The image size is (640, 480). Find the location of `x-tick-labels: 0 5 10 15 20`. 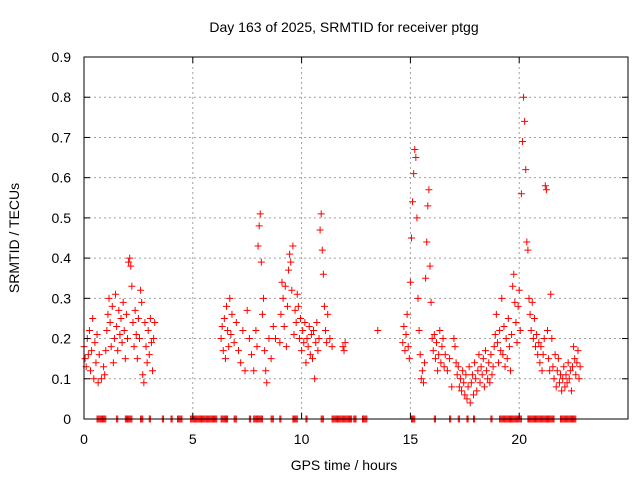

x-tick-labels: 0 5 10 15 20 is located at coordinates (303, 439).